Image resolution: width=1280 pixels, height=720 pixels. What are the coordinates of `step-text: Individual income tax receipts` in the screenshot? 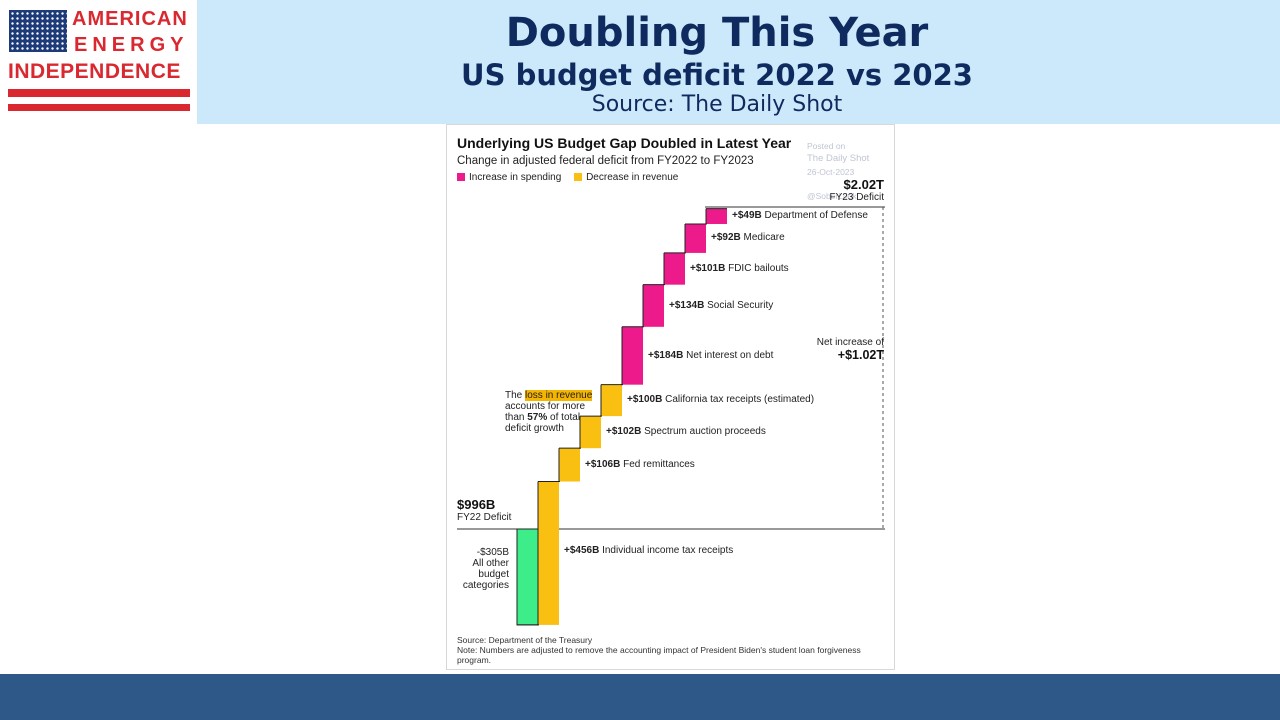 It's located at (666, 550).